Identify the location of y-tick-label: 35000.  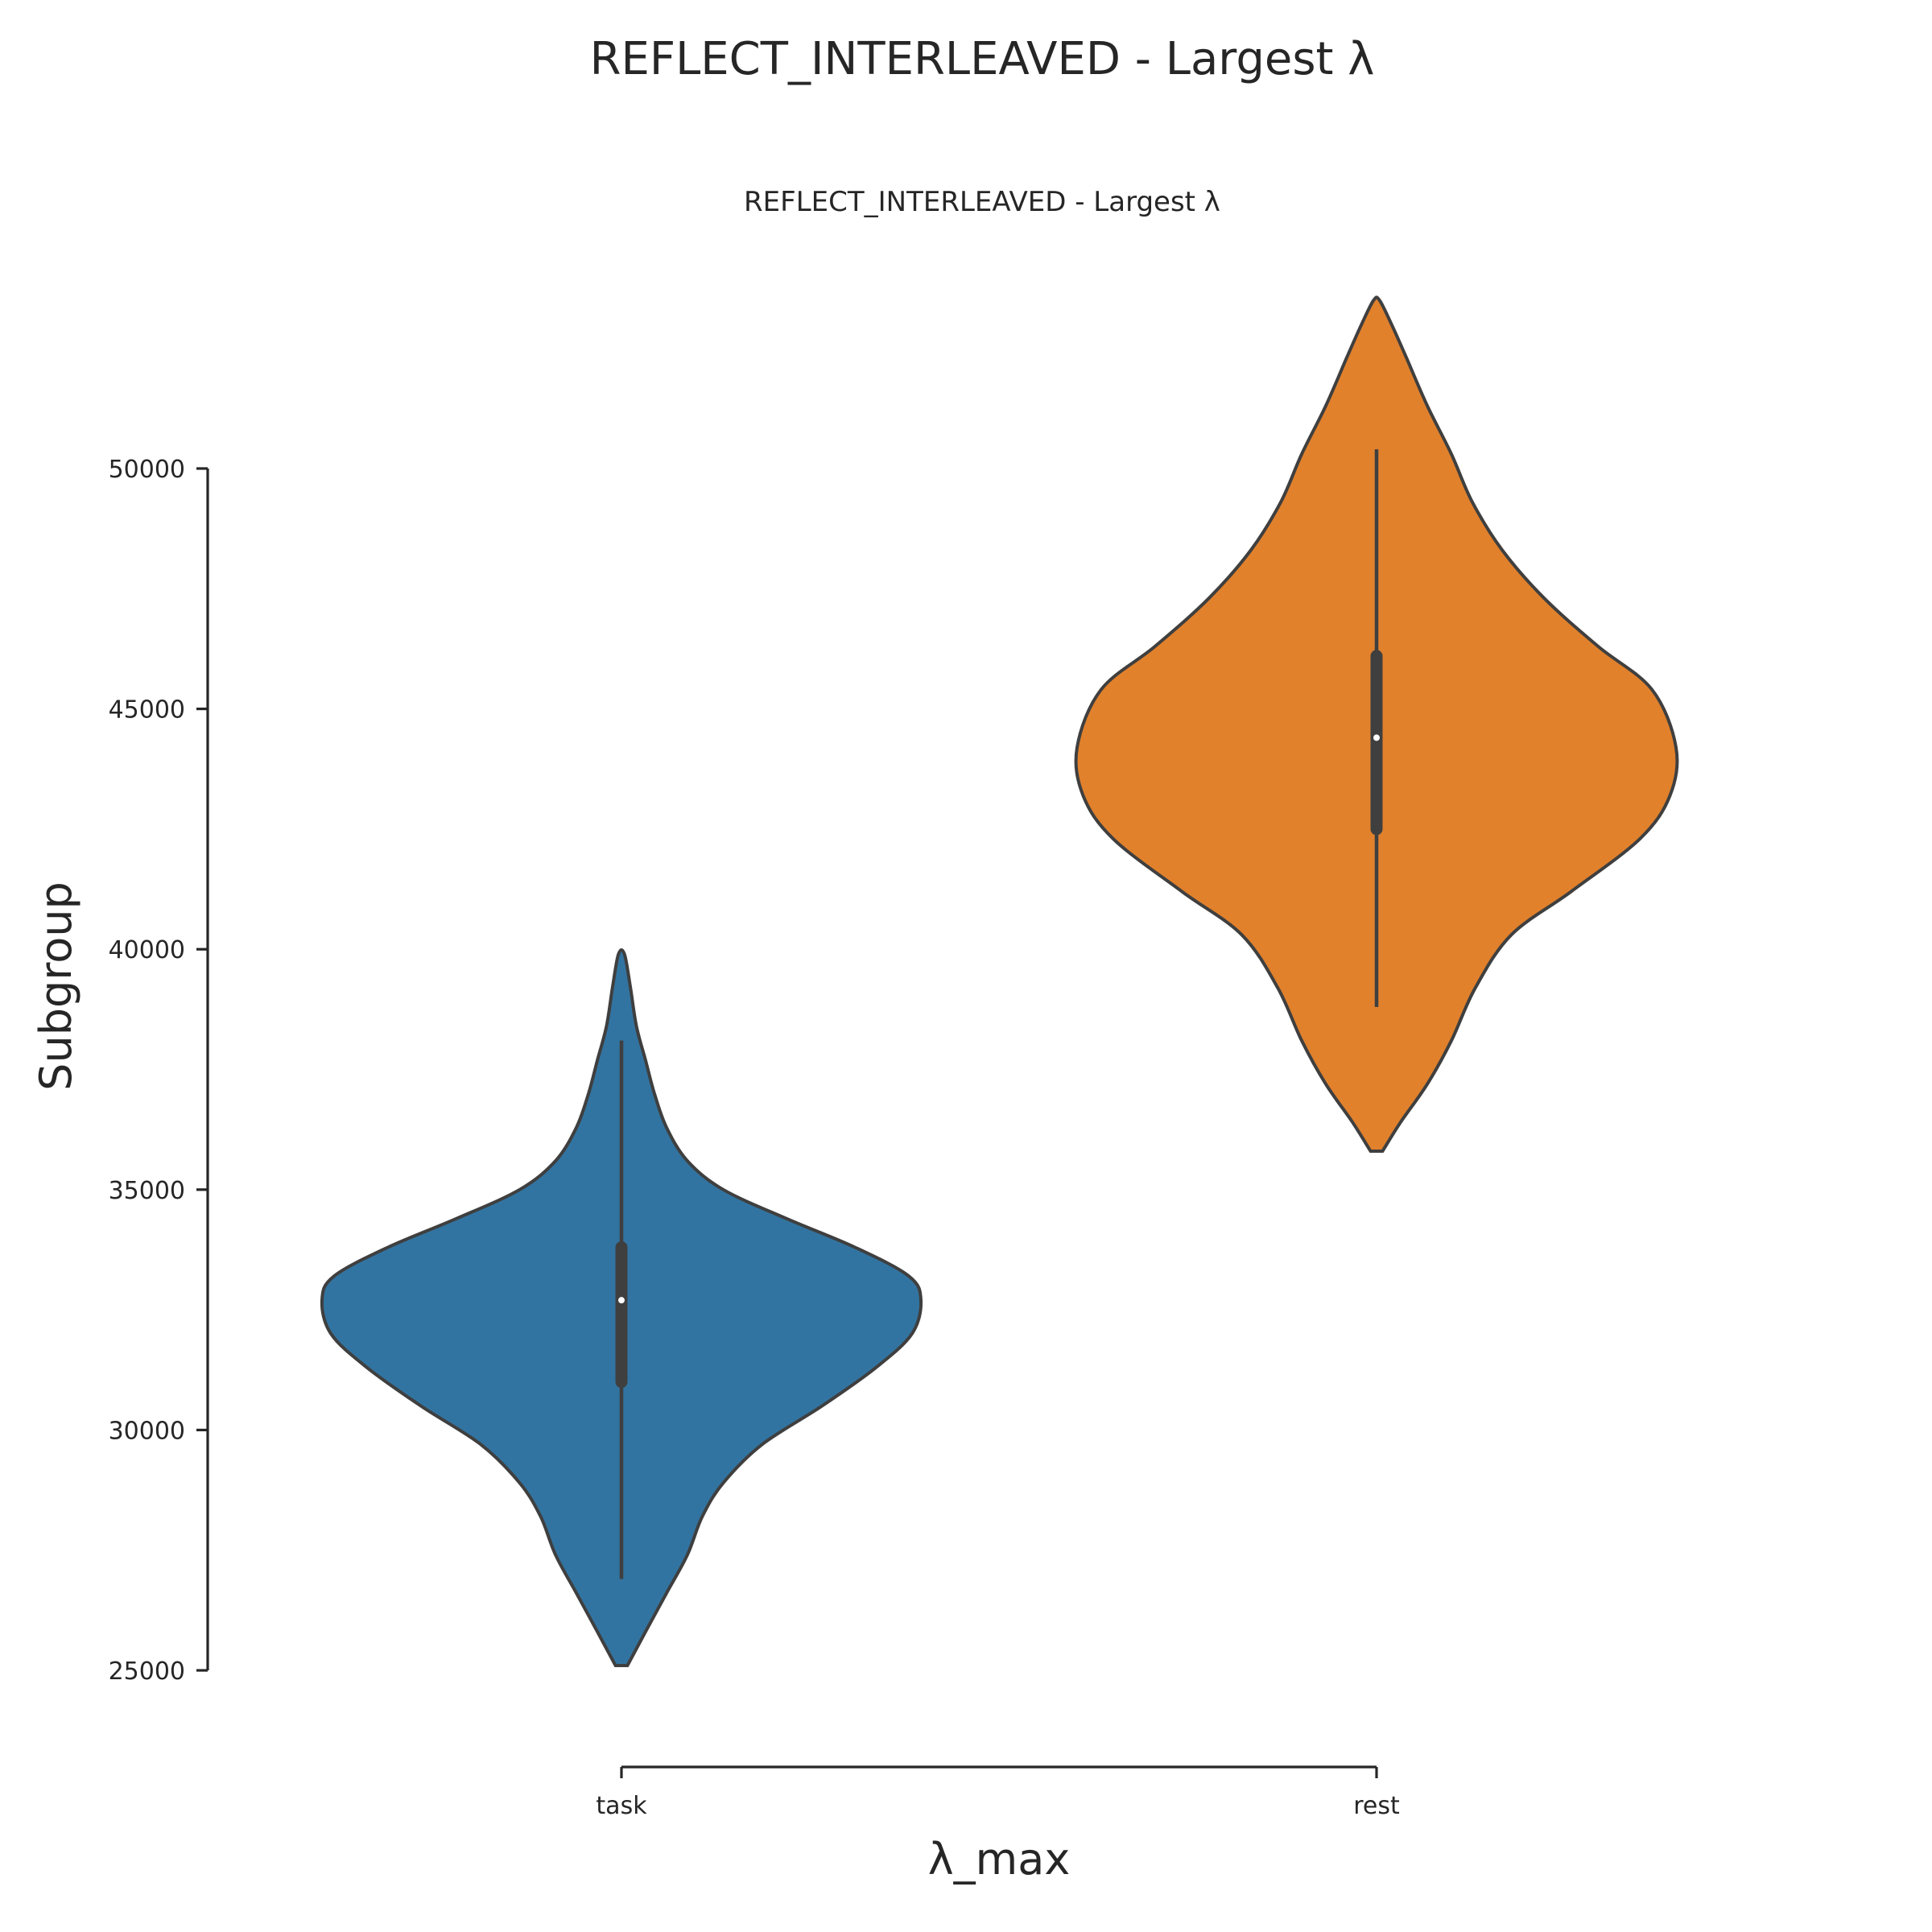
(147, 1191).